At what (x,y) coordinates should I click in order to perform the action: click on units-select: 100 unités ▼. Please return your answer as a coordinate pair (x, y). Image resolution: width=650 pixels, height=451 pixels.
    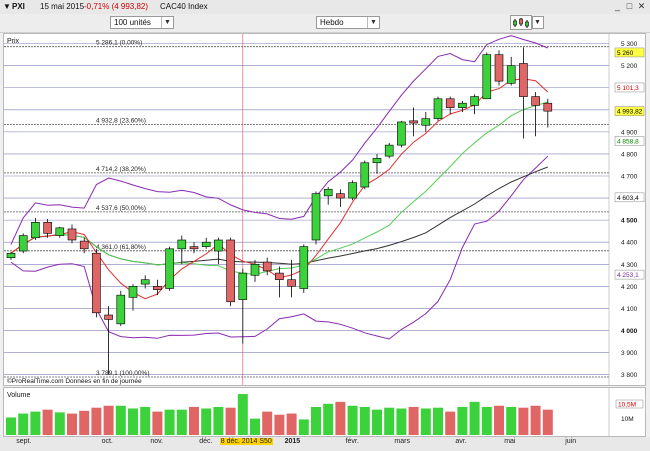
    Looking at the image, I should click on (142, 22).